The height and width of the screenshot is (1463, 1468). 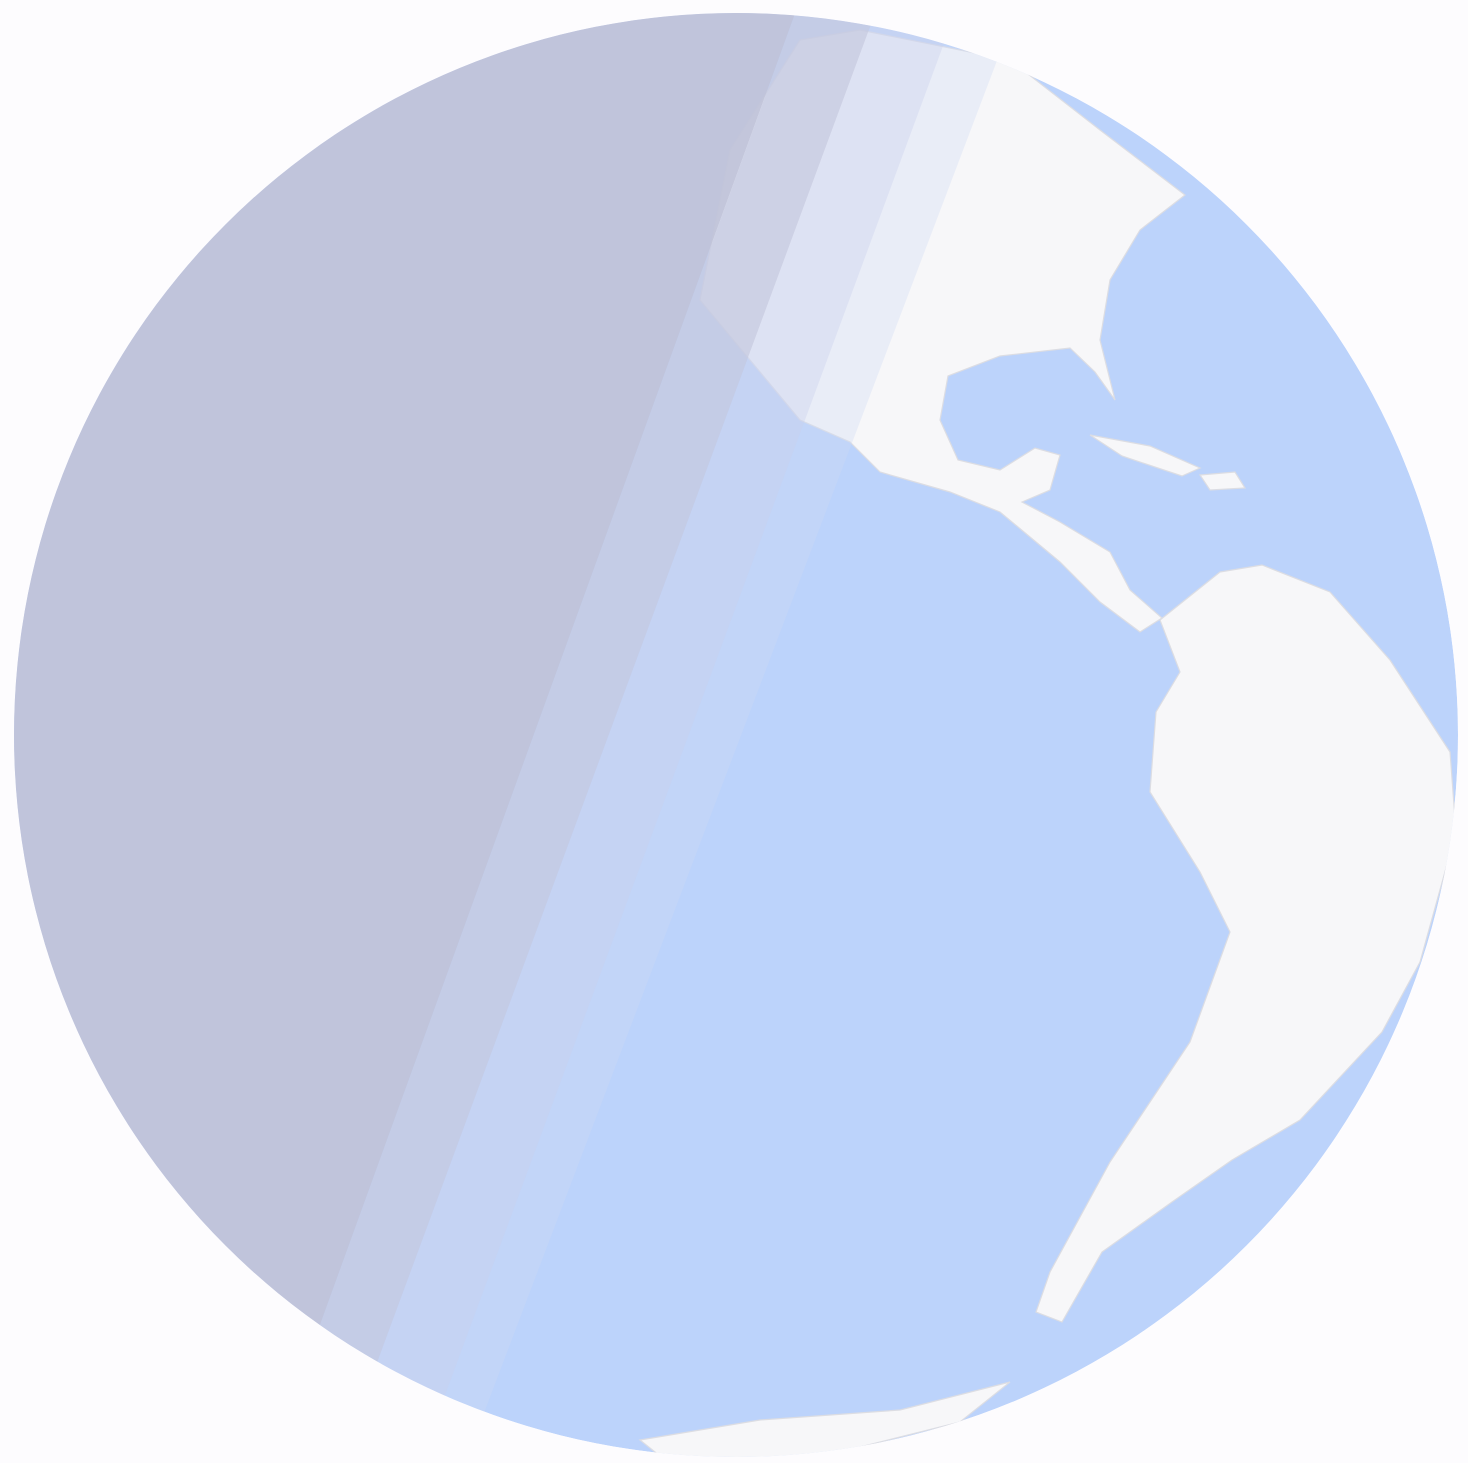 What do you see at coordinates (1246, 943) in the screenshot?
I see `south-america` at bounding box center [1246, 943].